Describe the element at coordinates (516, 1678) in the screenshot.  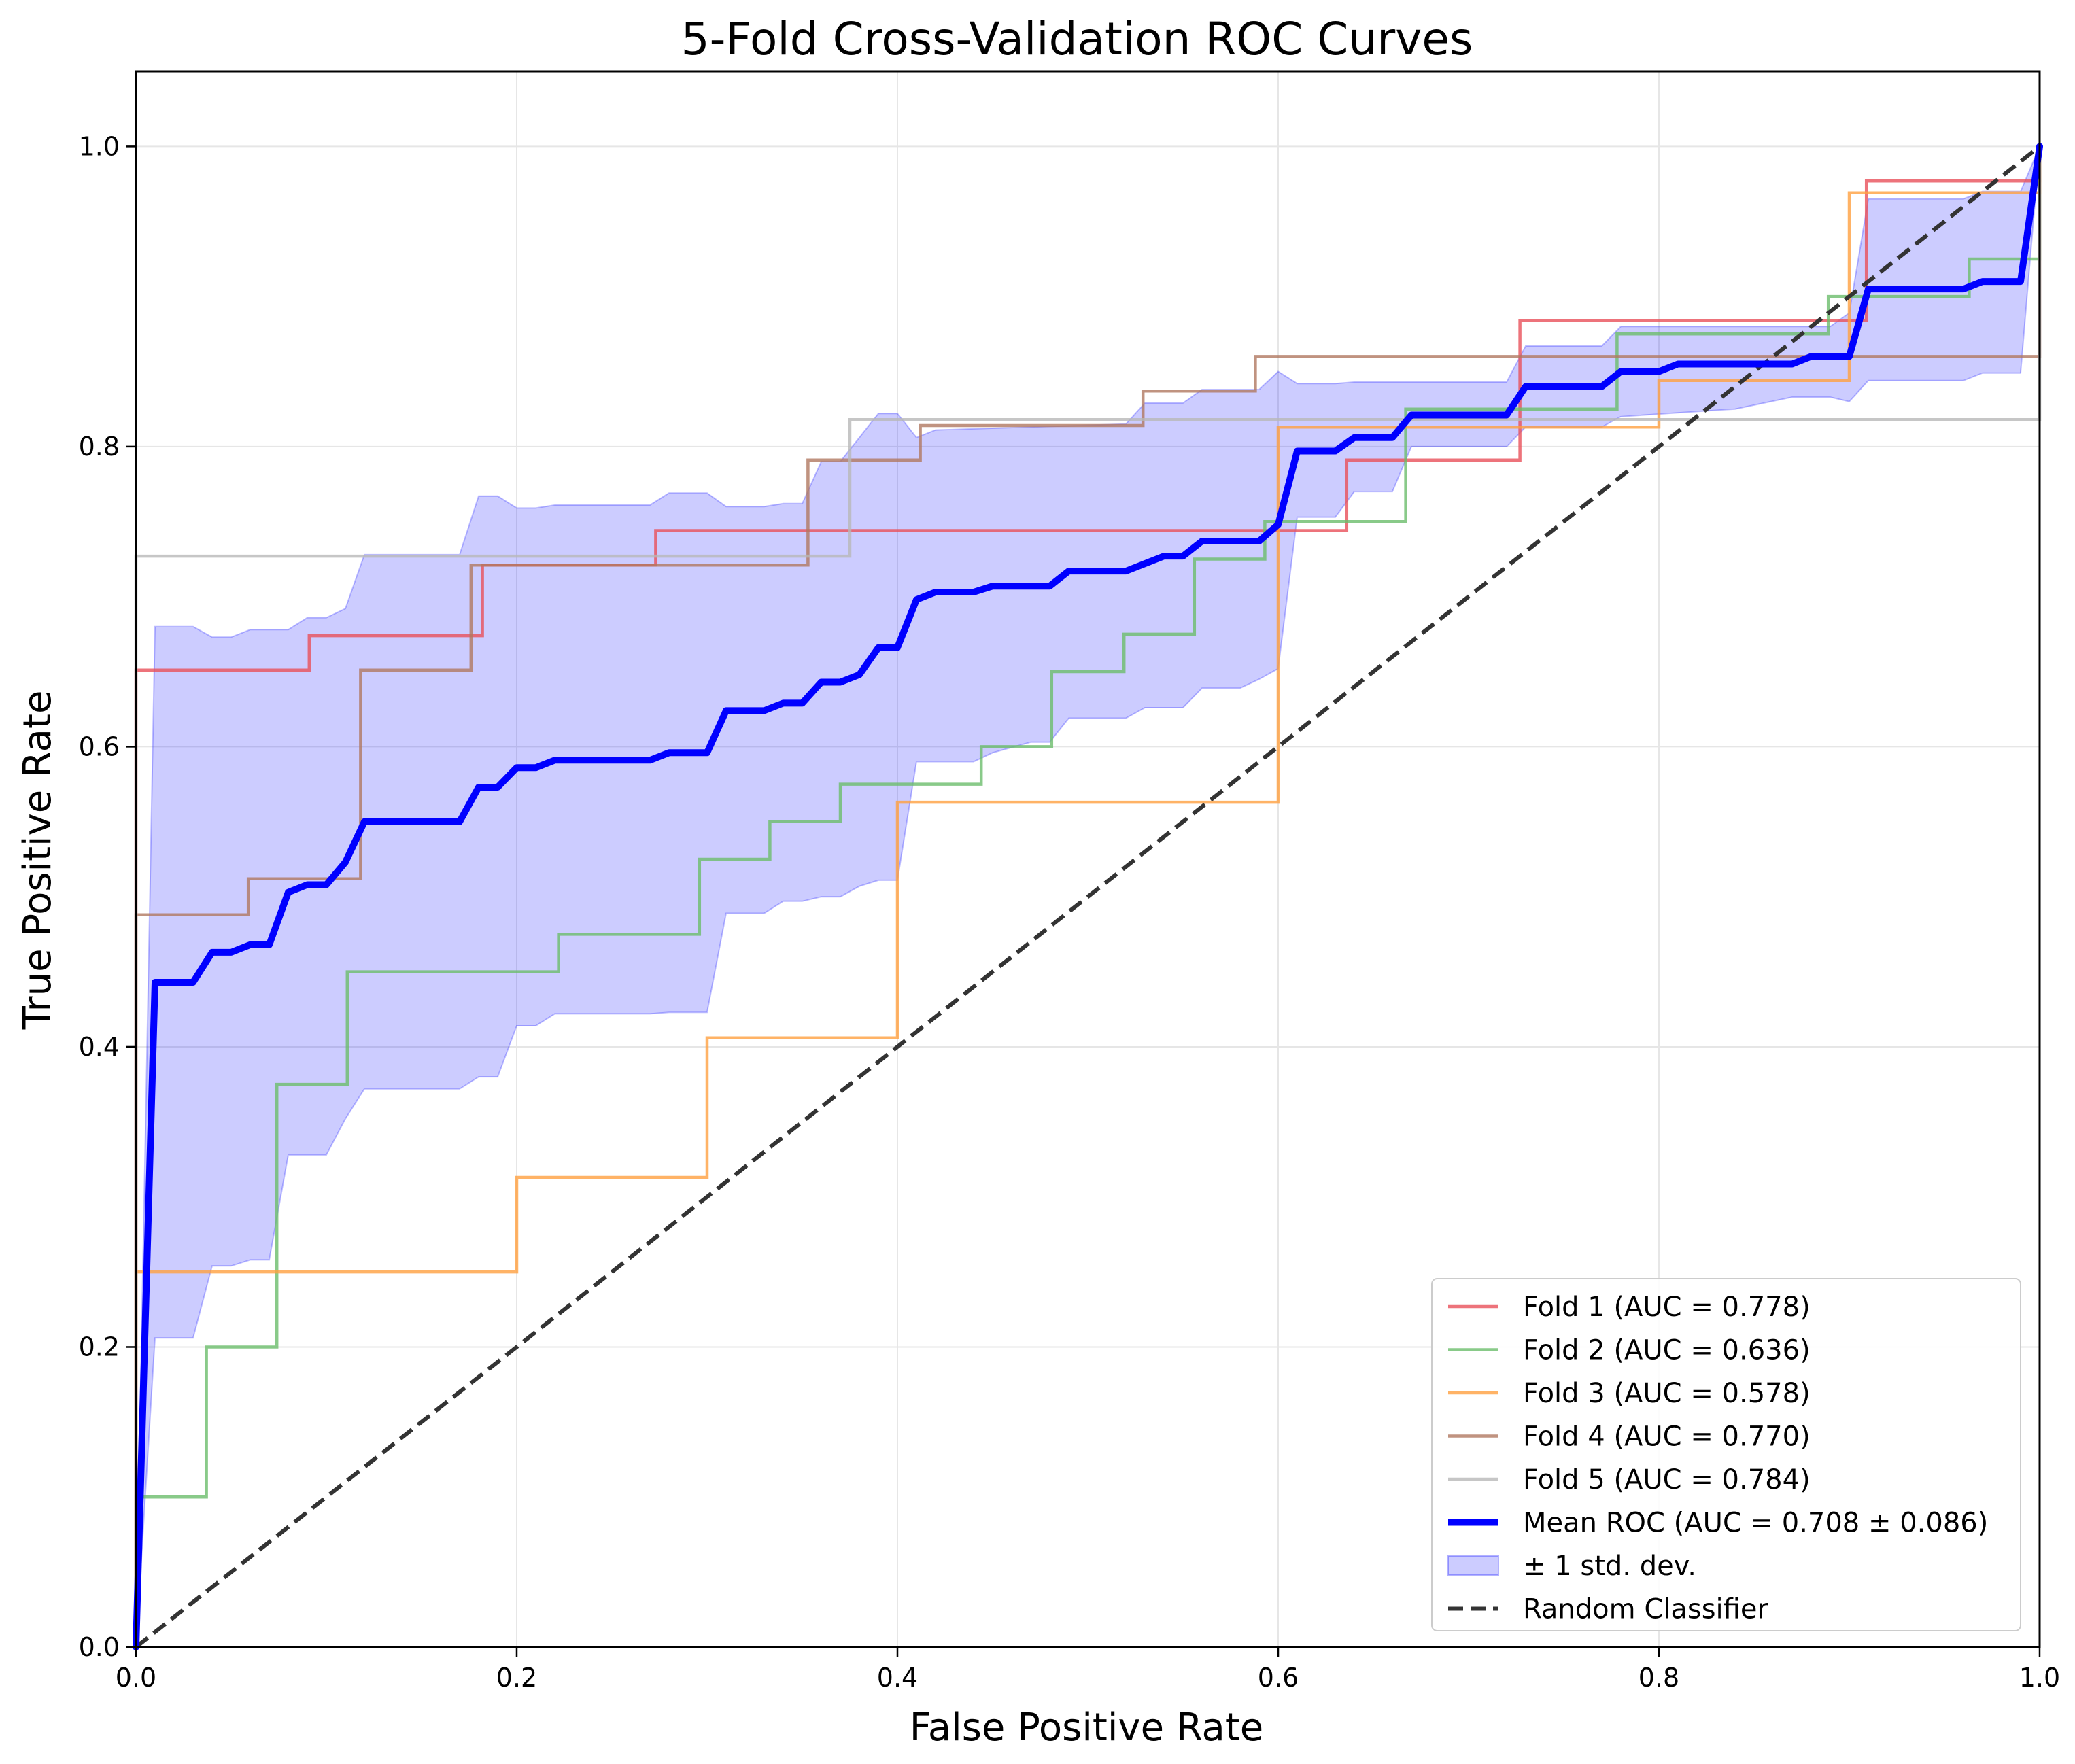
I see `x-tick-label: 0.2` at that location.